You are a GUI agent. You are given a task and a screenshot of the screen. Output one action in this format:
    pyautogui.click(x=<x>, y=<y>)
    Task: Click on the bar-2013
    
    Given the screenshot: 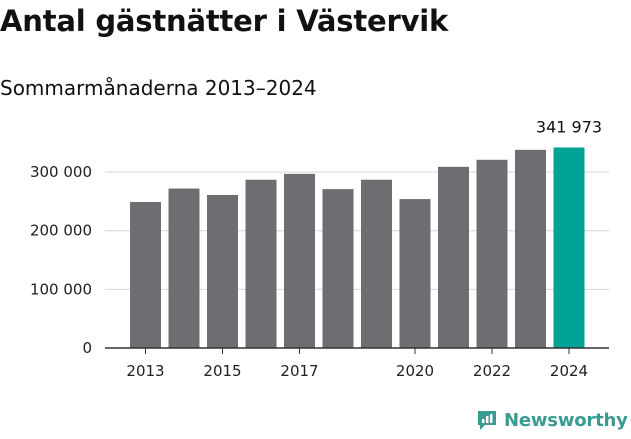 What is the action you would take?
    pyautogui.click(x=145, y=275)
    